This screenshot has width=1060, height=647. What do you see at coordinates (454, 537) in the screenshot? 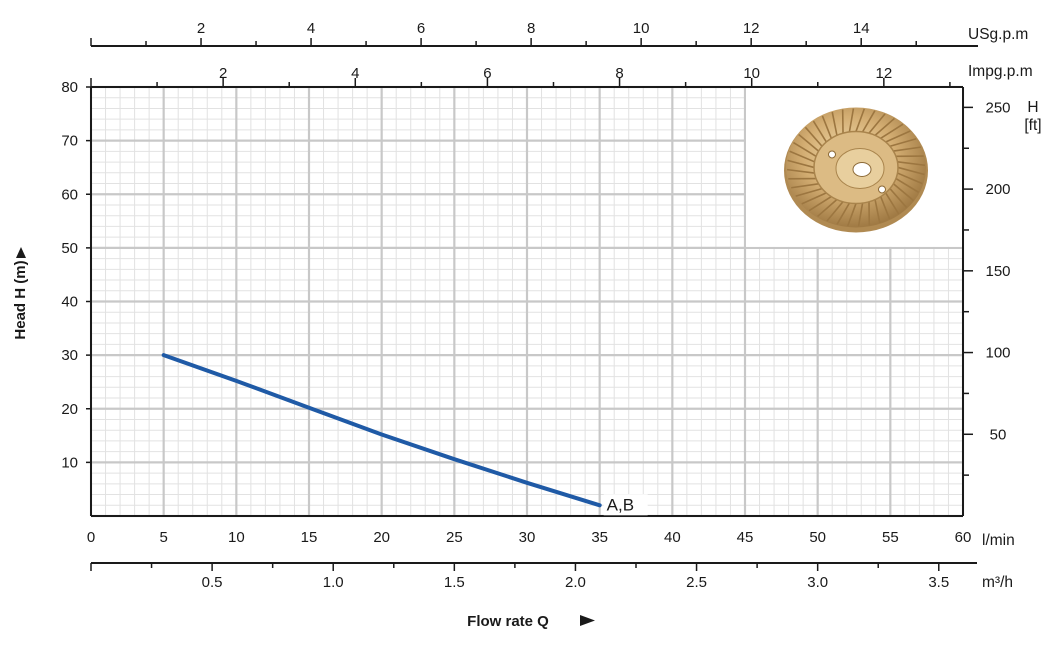
I see `x-tick-label: 25` at bounding box center [454, 537].